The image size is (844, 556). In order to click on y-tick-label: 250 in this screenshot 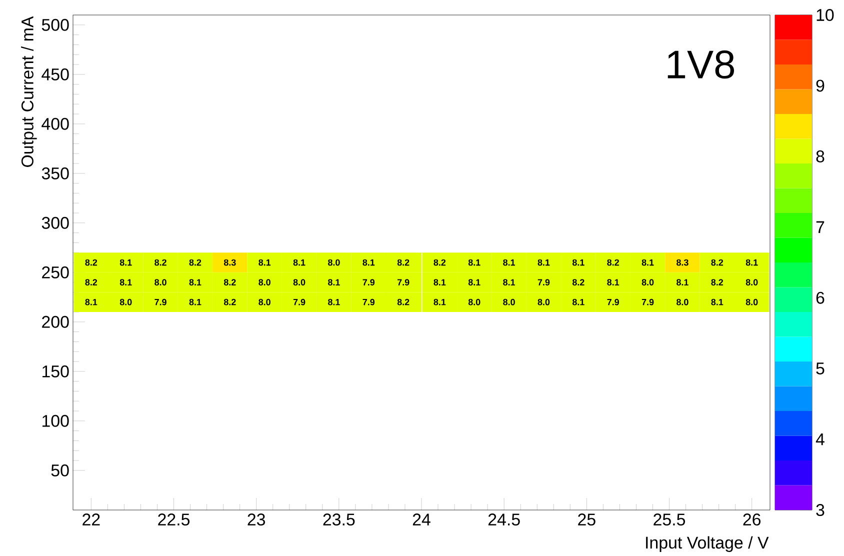, I will do `click(55, 272)`.